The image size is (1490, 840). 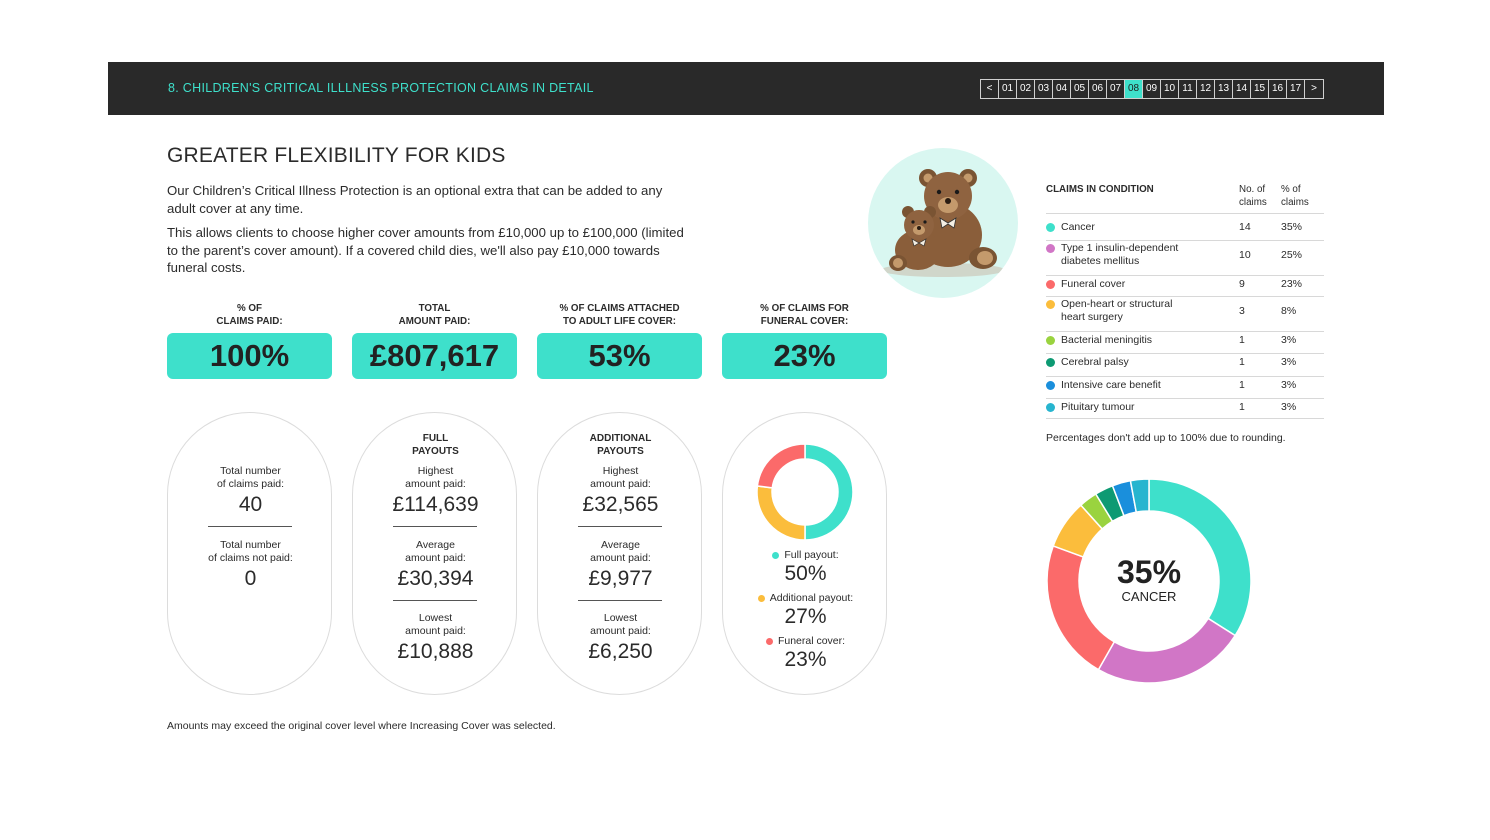 I want to click on teddy-bear-icon, so click(x=943, y=223).